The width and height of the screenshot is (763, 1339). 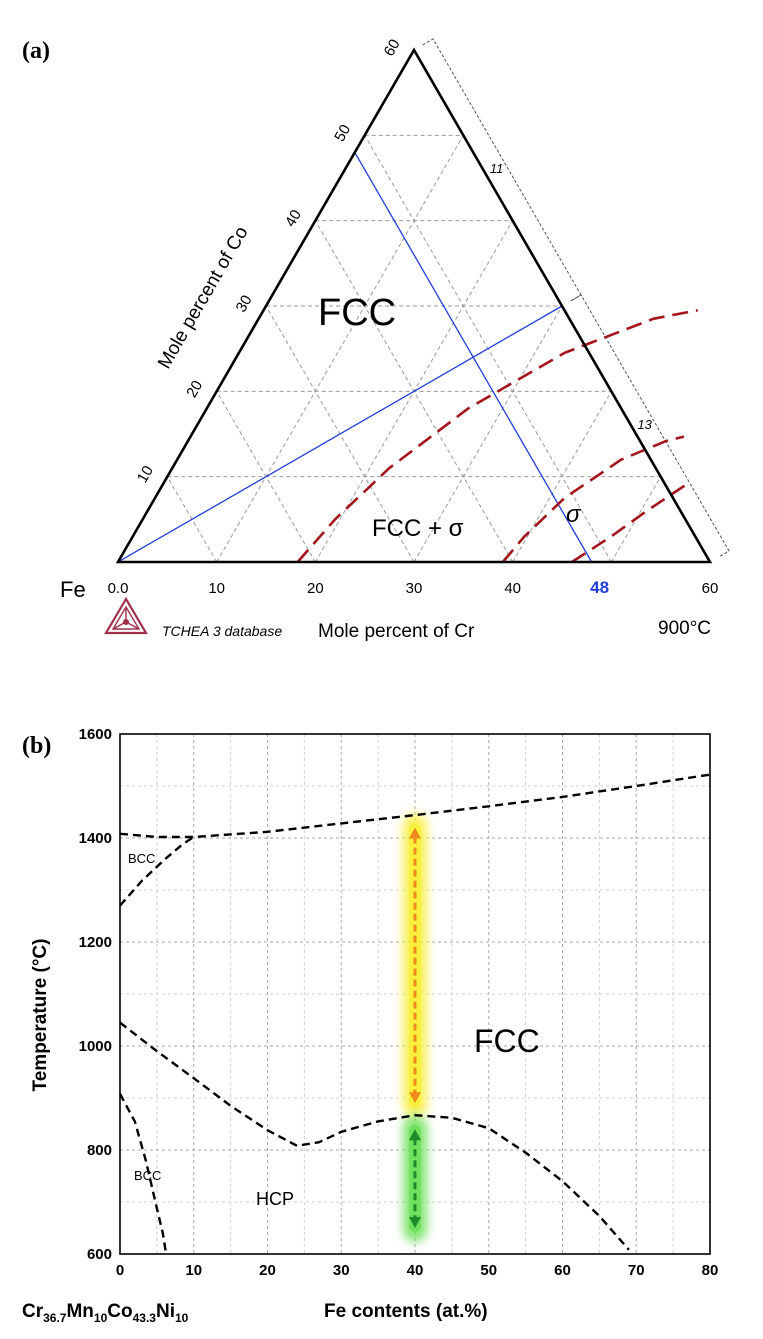 What do you see at coordinates (193, 1270) in the screenshot?
I see `x-tick-label: 10` at bounding box center [193, 1270].